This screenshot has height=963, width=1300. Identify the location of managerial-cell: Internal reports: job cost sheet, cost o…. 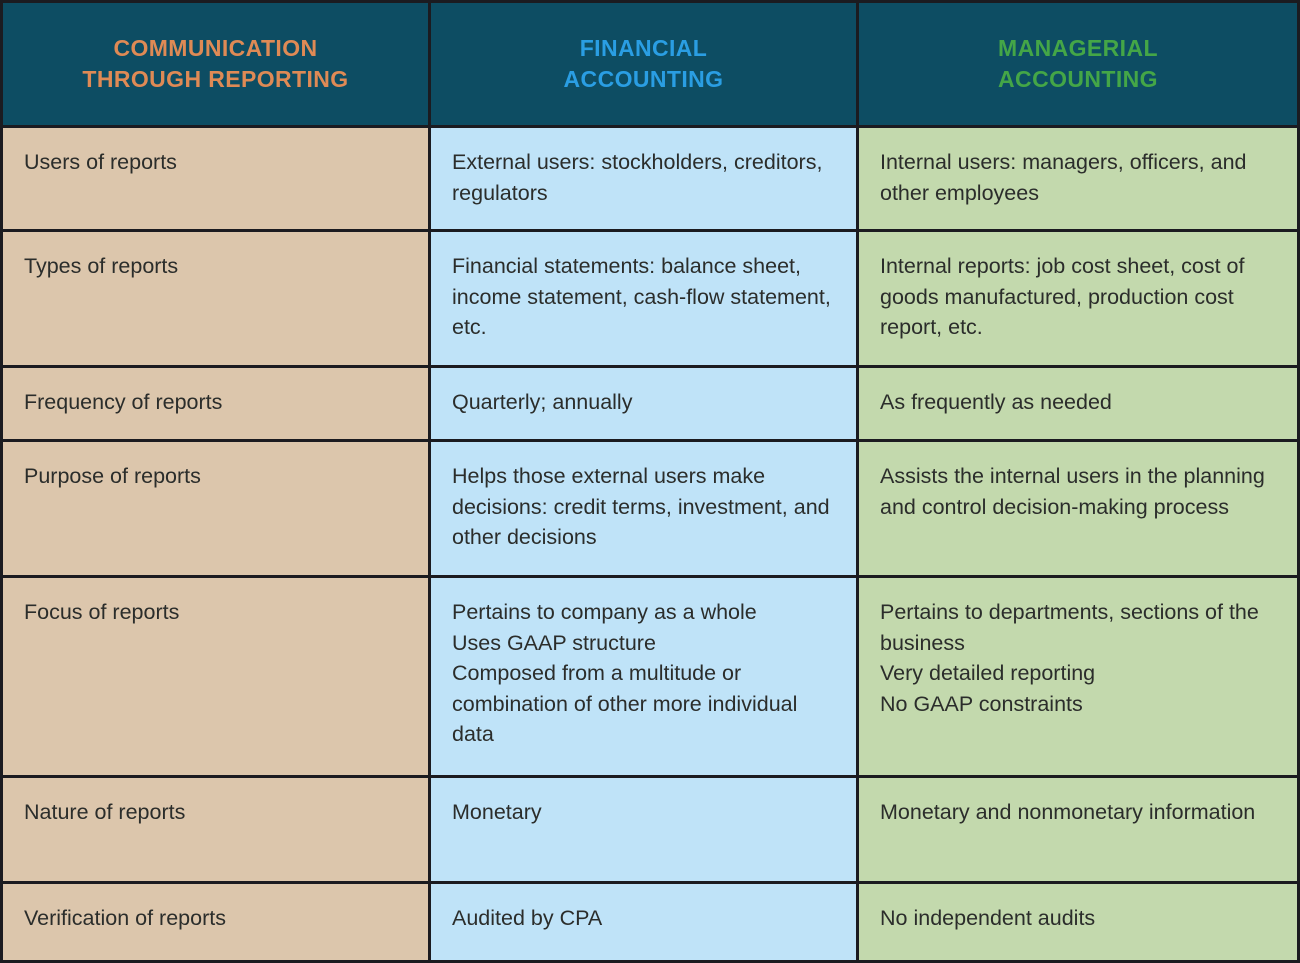
(1078, 298).